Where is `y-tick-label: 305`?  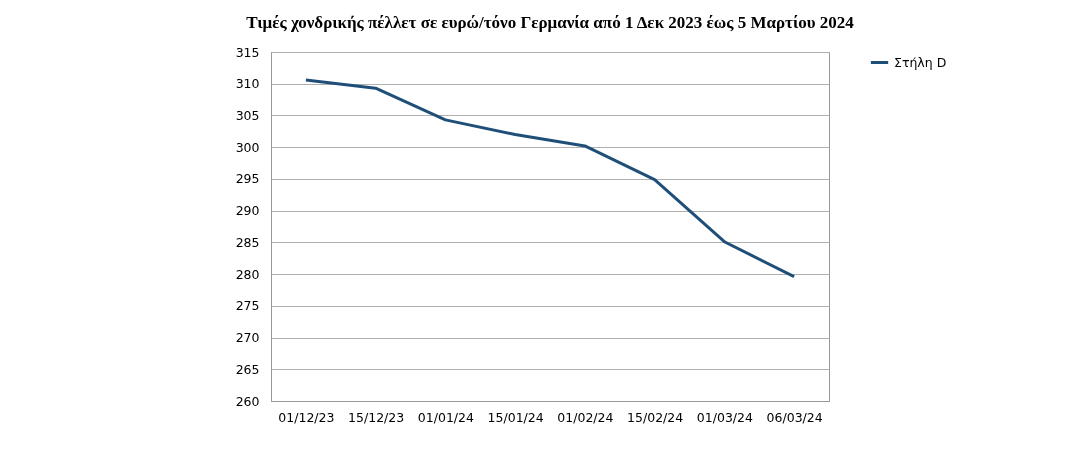
y-tick-label: 305 is located at coordinates (247, 115).